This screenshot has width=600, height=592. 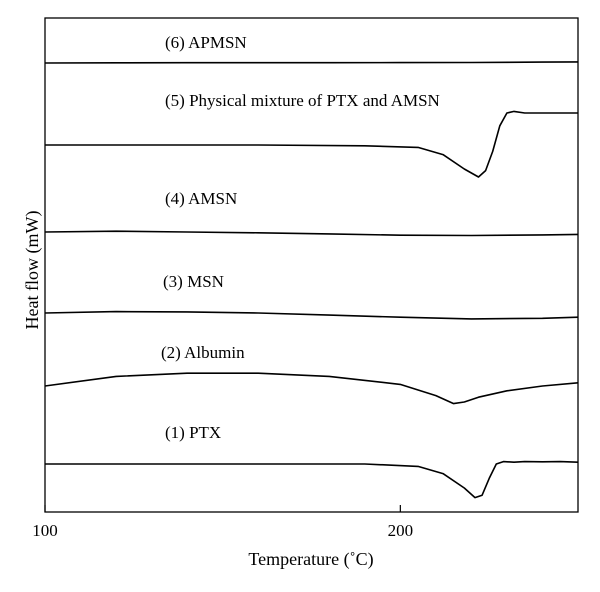 What do you see at coordinates (401, 530) in the screenshot?
I see `x-tick-label: 200` at bounding box center [401, 530].